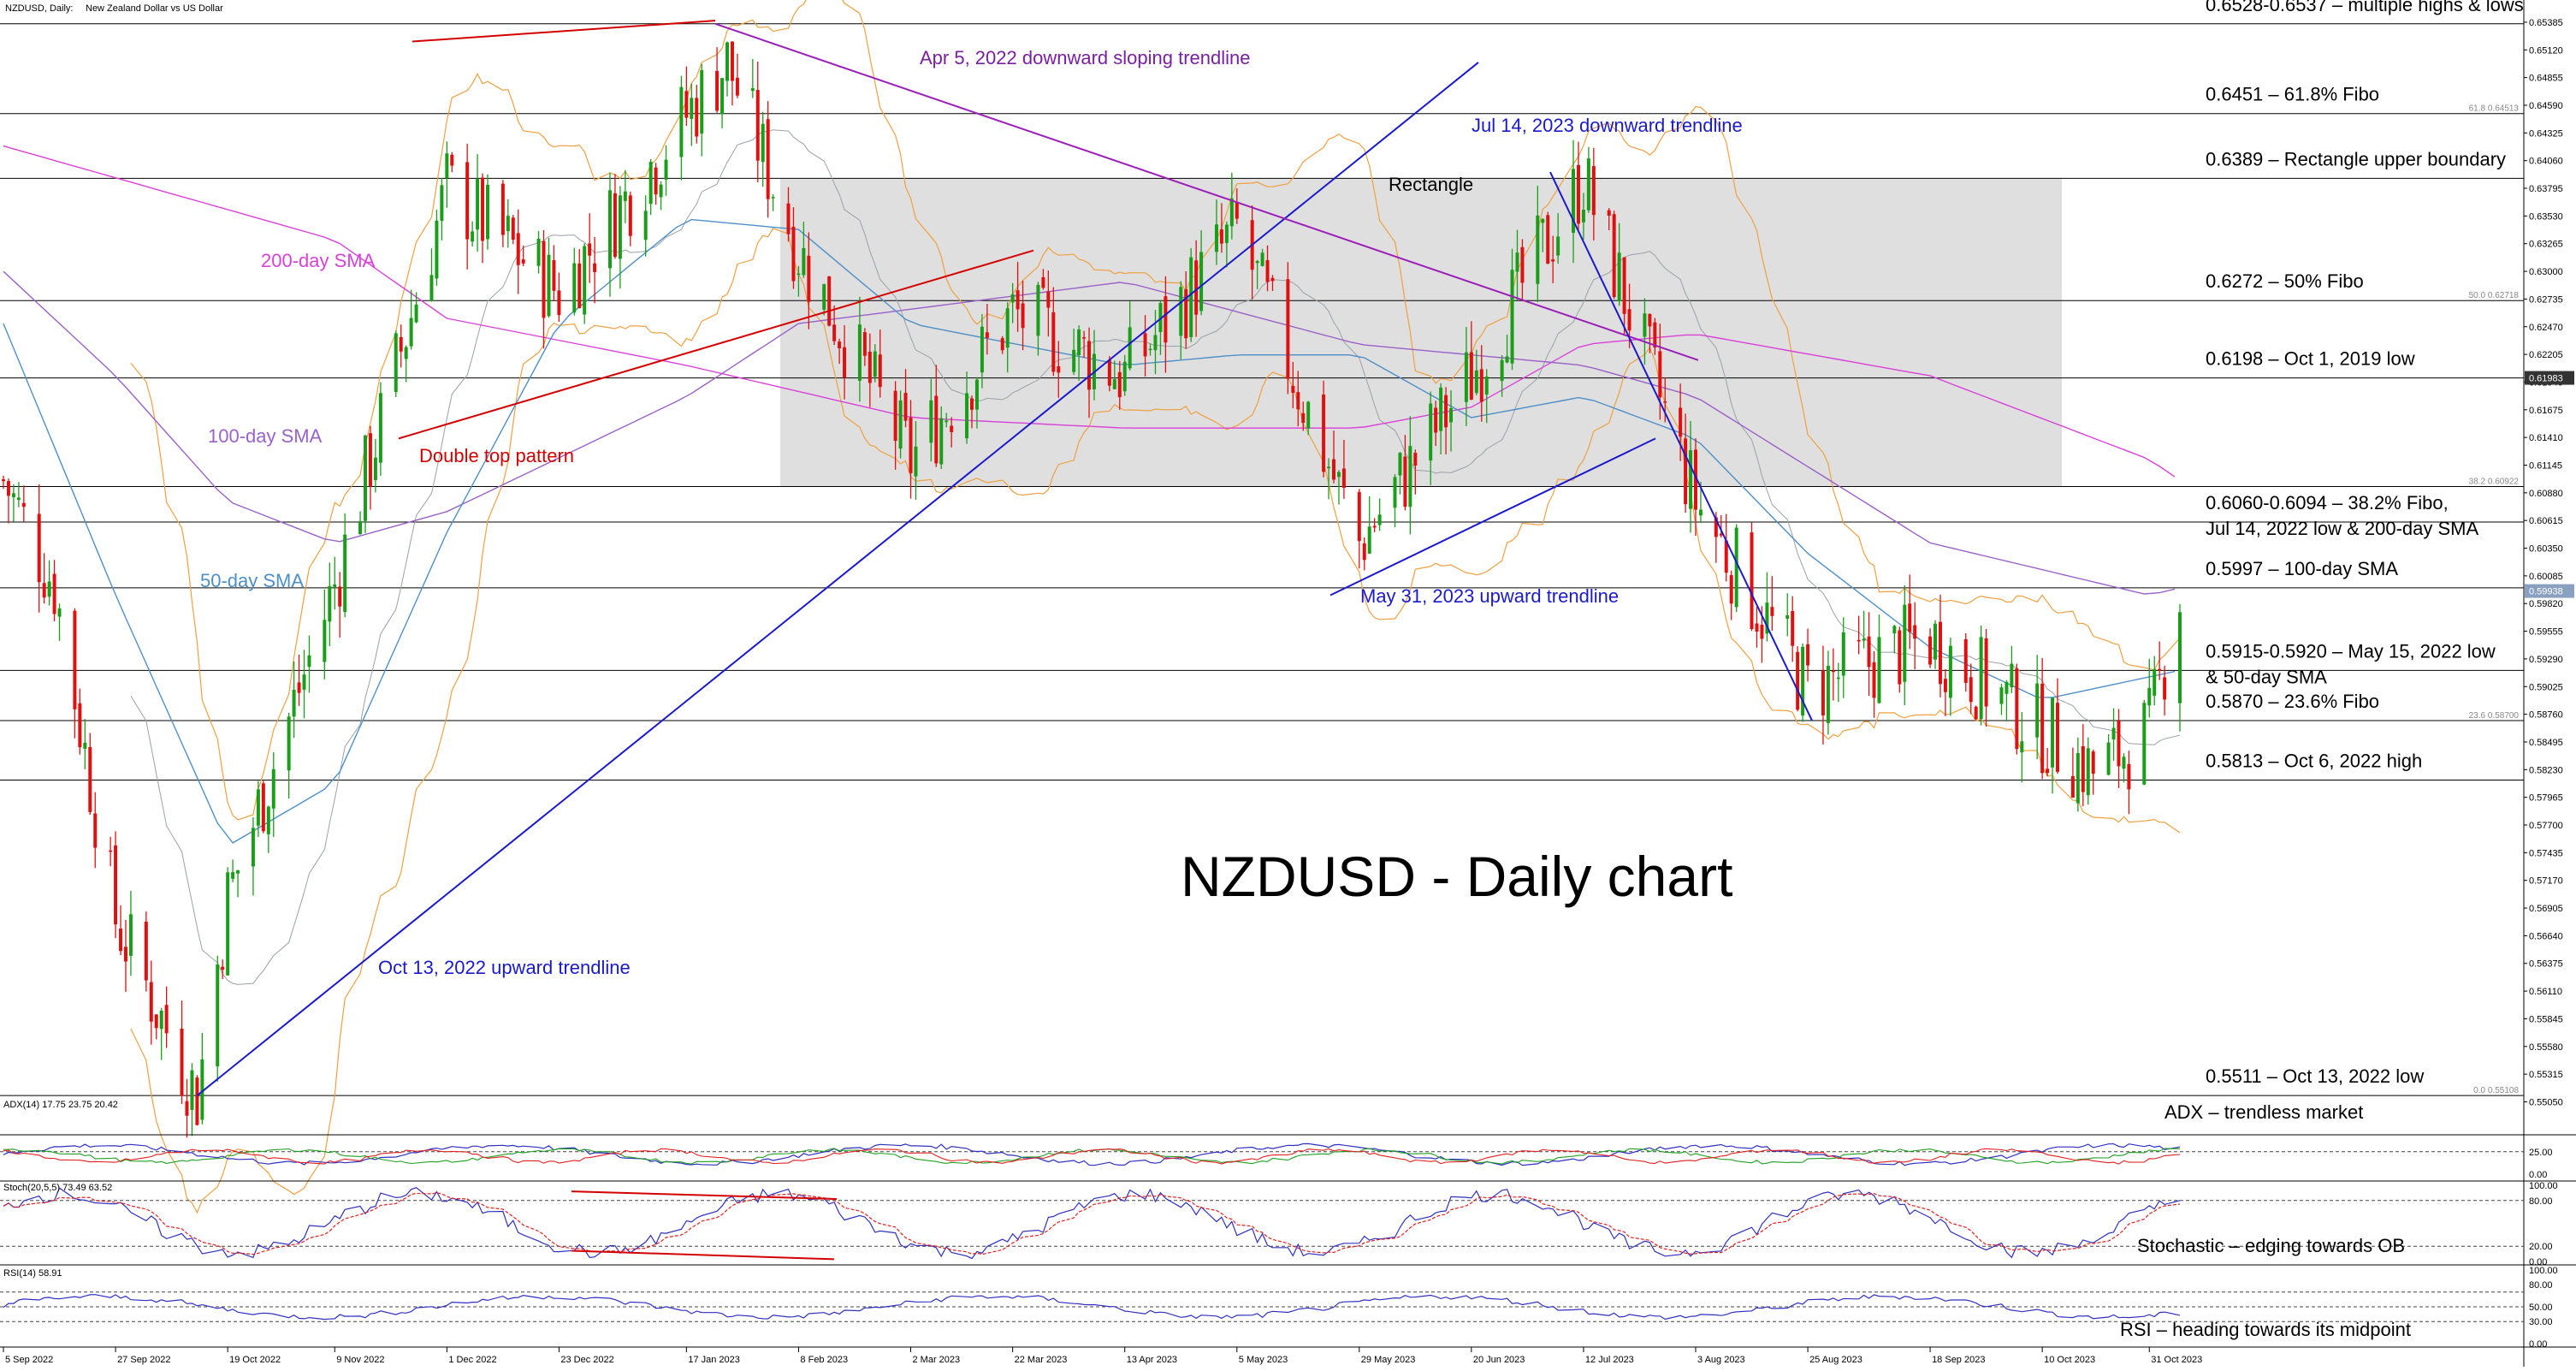 This screenshot has width=2576, height=1371. I want to click on adx-label: ADX(14) 17.75 23.75 20.42, so click(60, 1105).